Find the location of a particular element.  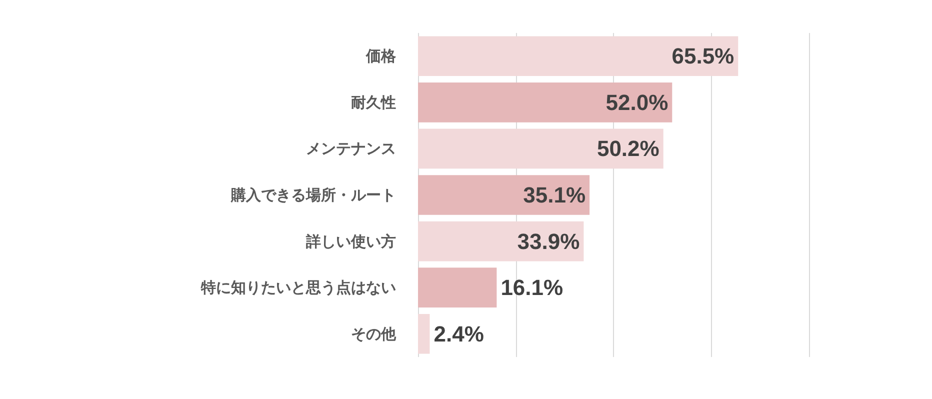

data-label: 35.1% is located at coordinates (554, 195).